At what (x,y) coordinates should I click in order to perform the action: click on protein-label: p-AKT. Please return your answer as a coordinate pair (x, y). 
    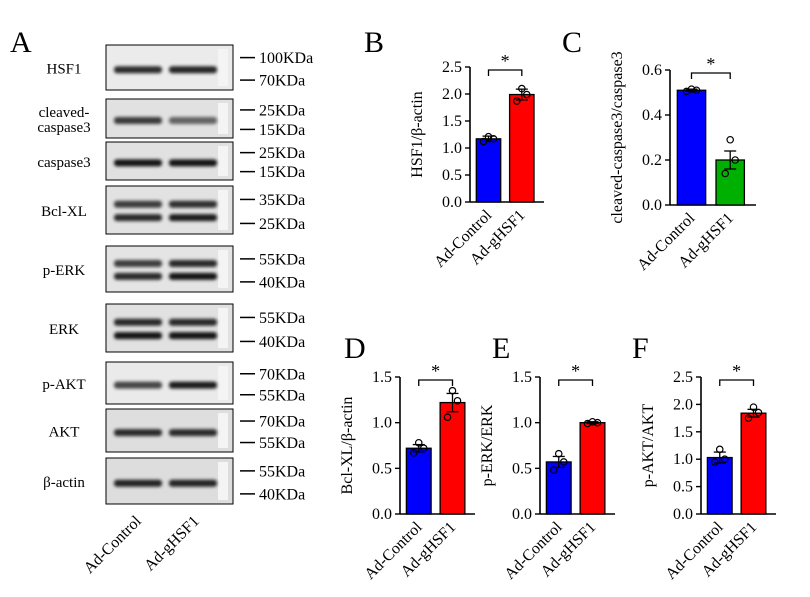
    Looking at the image, I should click on (63, 385).